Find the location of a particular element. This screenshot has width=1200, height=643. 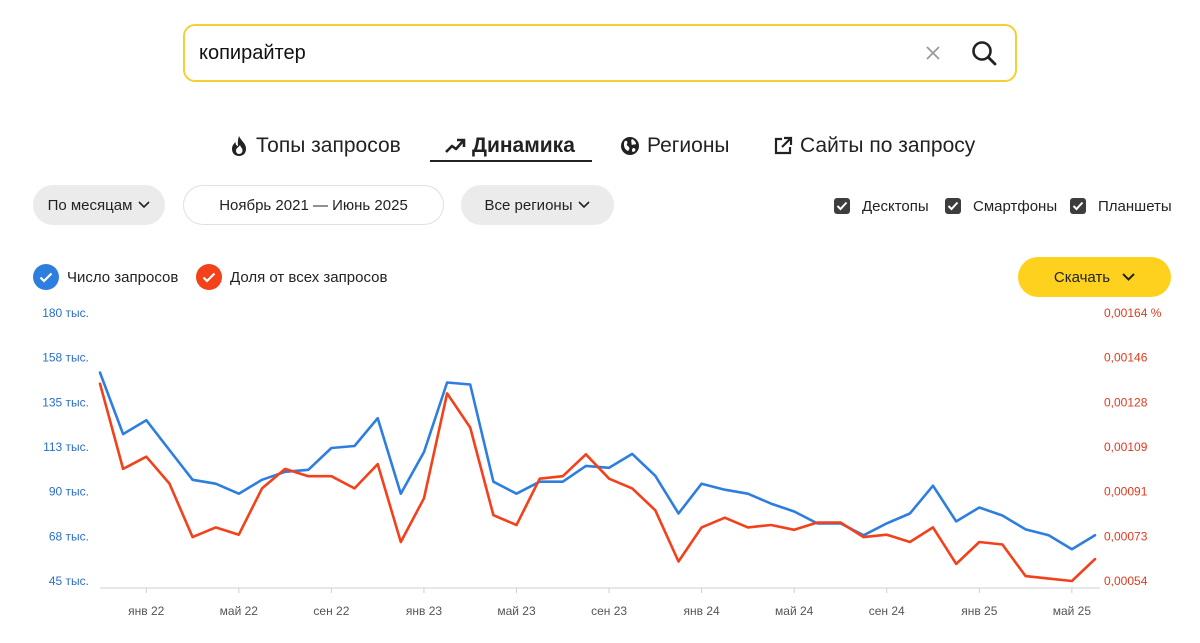

x-tick-label: сен 22 is located at coordinates (331, 611).